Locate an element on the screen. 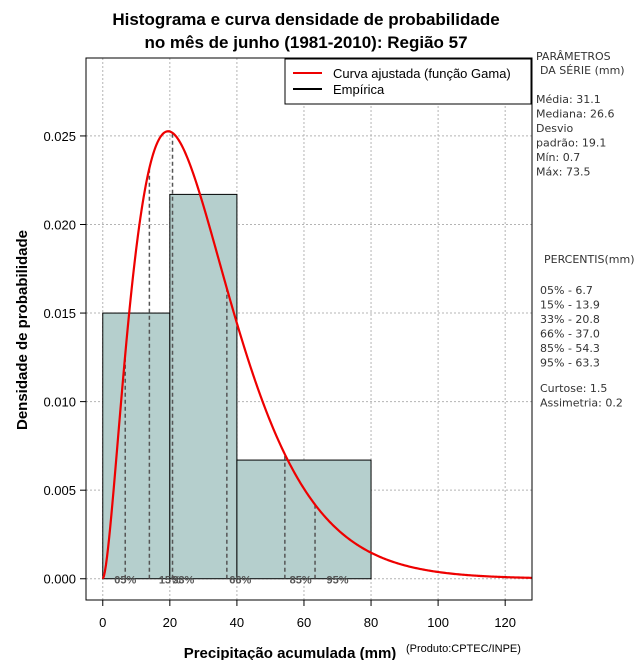  percentil-line-0: 05% - 6.7 is located at coordinates (566, 290).